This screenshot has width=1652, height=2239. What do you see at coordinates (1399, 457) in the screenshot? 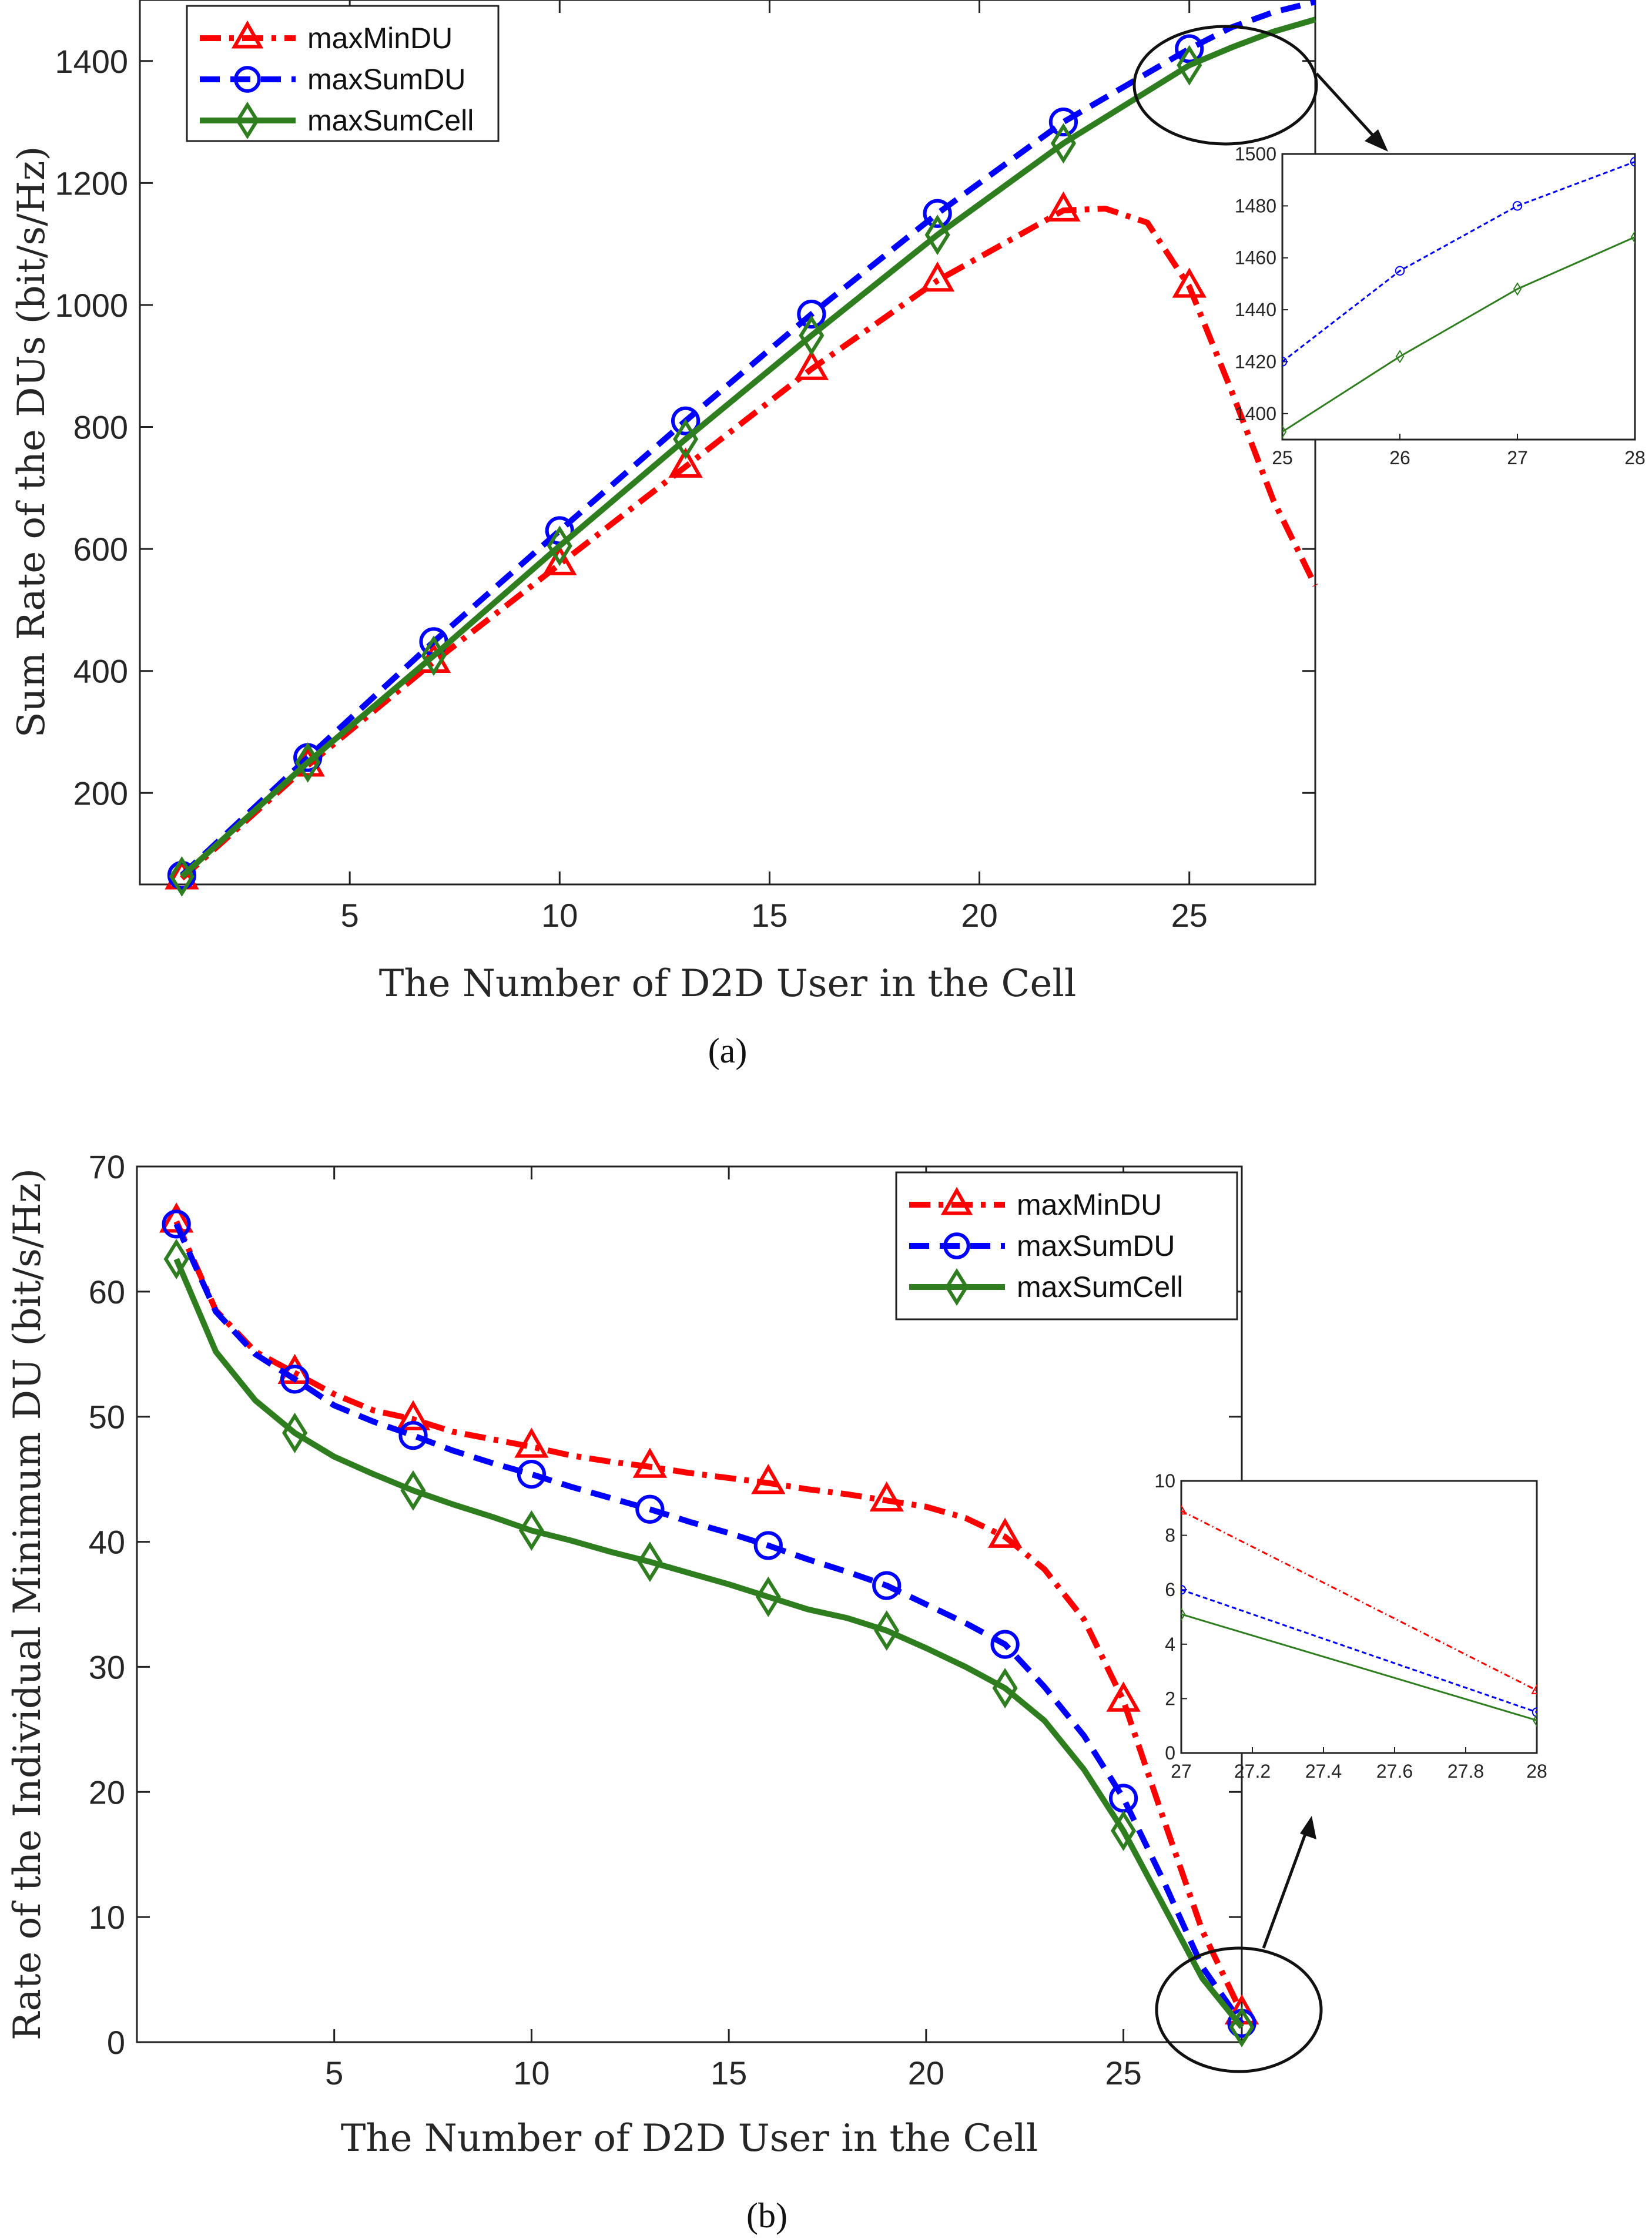
I see `inset-x-tick-label: 26` at bounding box center [1399, 457].